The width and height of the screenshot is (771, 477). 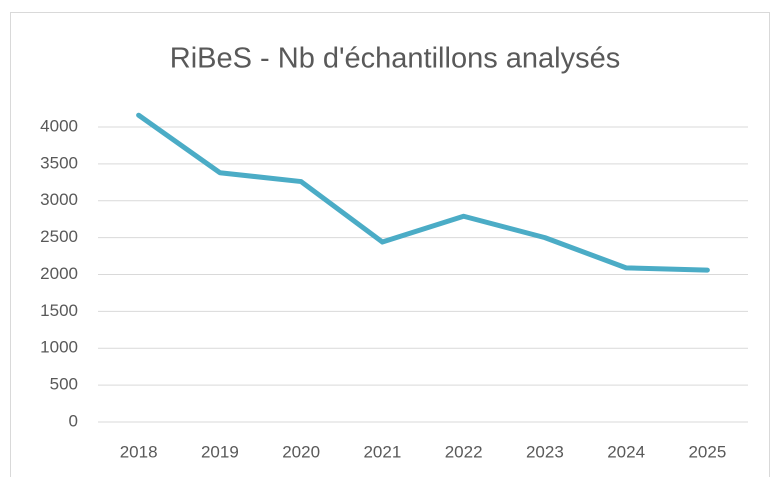 What do you see at coordinates (139, 451) in the screenshot?
I see `x-tick-label: 2018` at bounding box center [139, 451].